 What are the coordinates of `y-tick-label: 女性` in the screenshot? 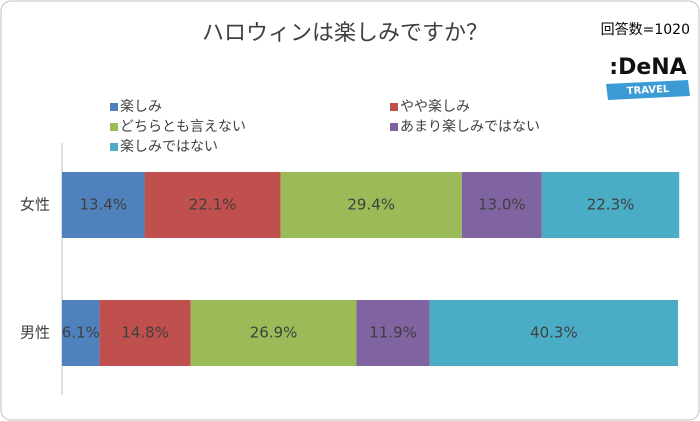 It's located at (35, 205).